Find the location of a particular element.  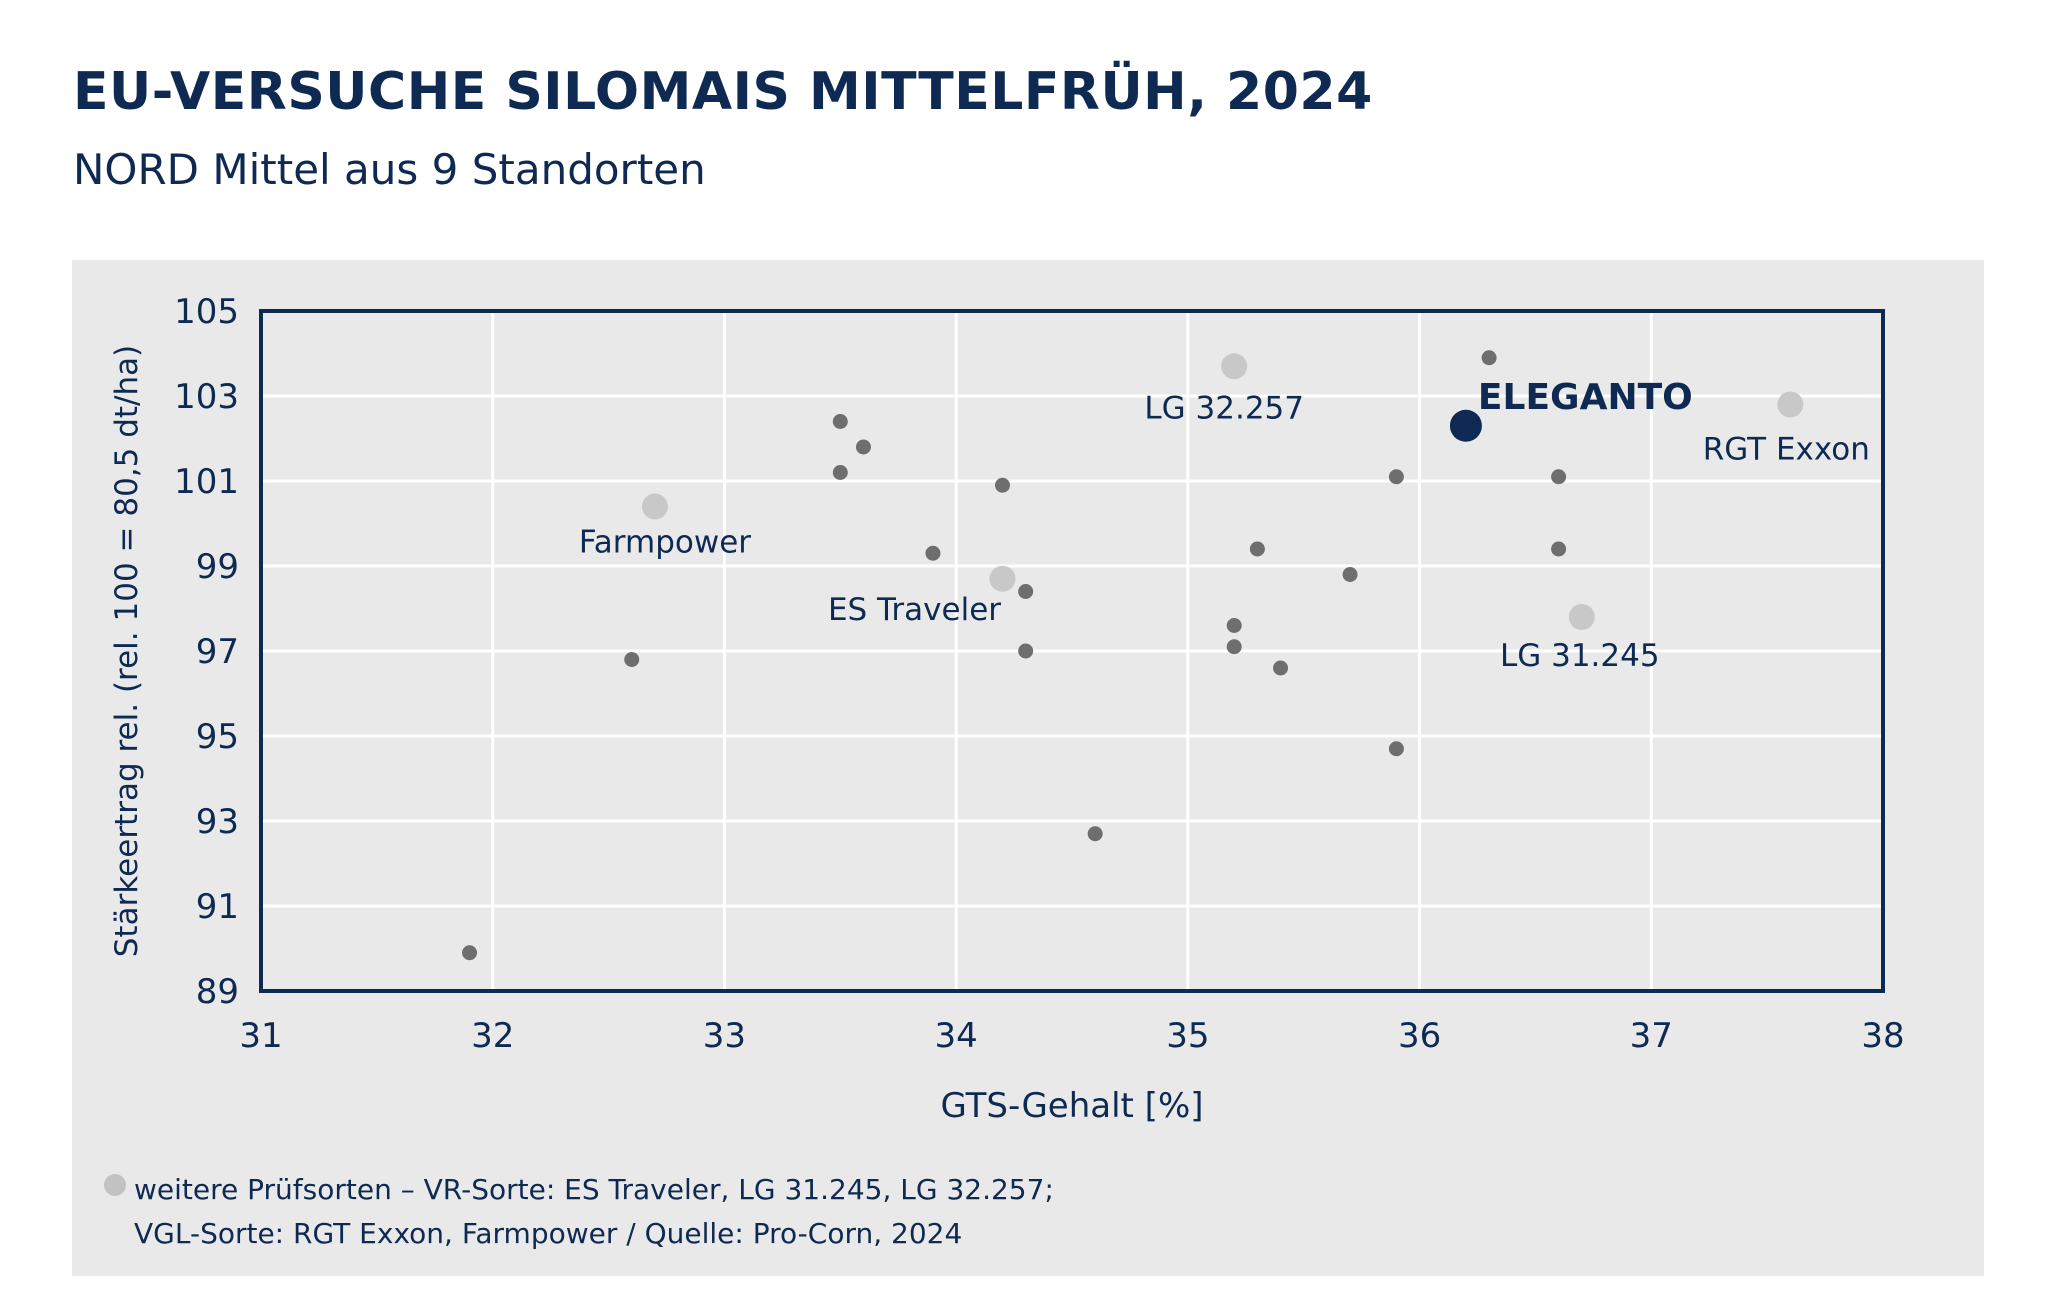

x-tick-label: 36 is located at coordinates (1419, 1036).